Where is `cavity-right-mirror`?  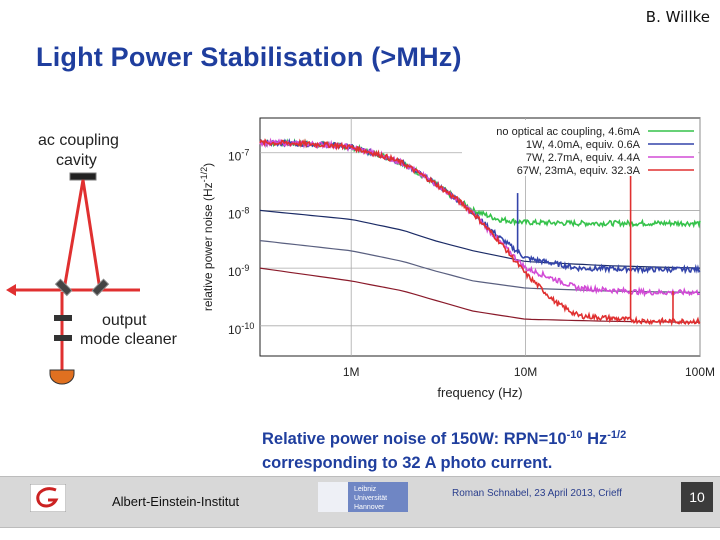
cavity-right-mirror is located at coordinates (100, 287).